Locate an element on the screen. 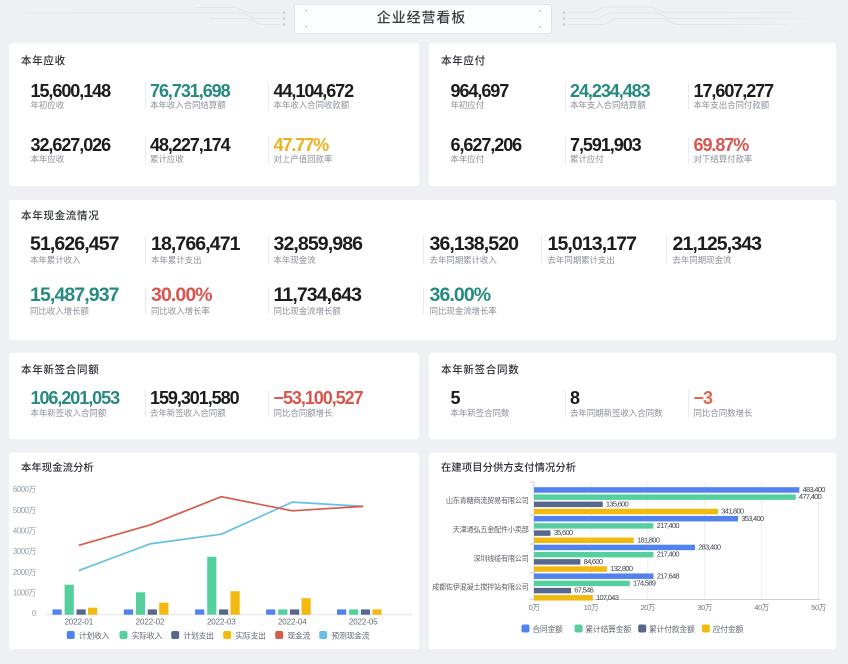  svg-text: 181,800 is located at coordinates (648, 539).